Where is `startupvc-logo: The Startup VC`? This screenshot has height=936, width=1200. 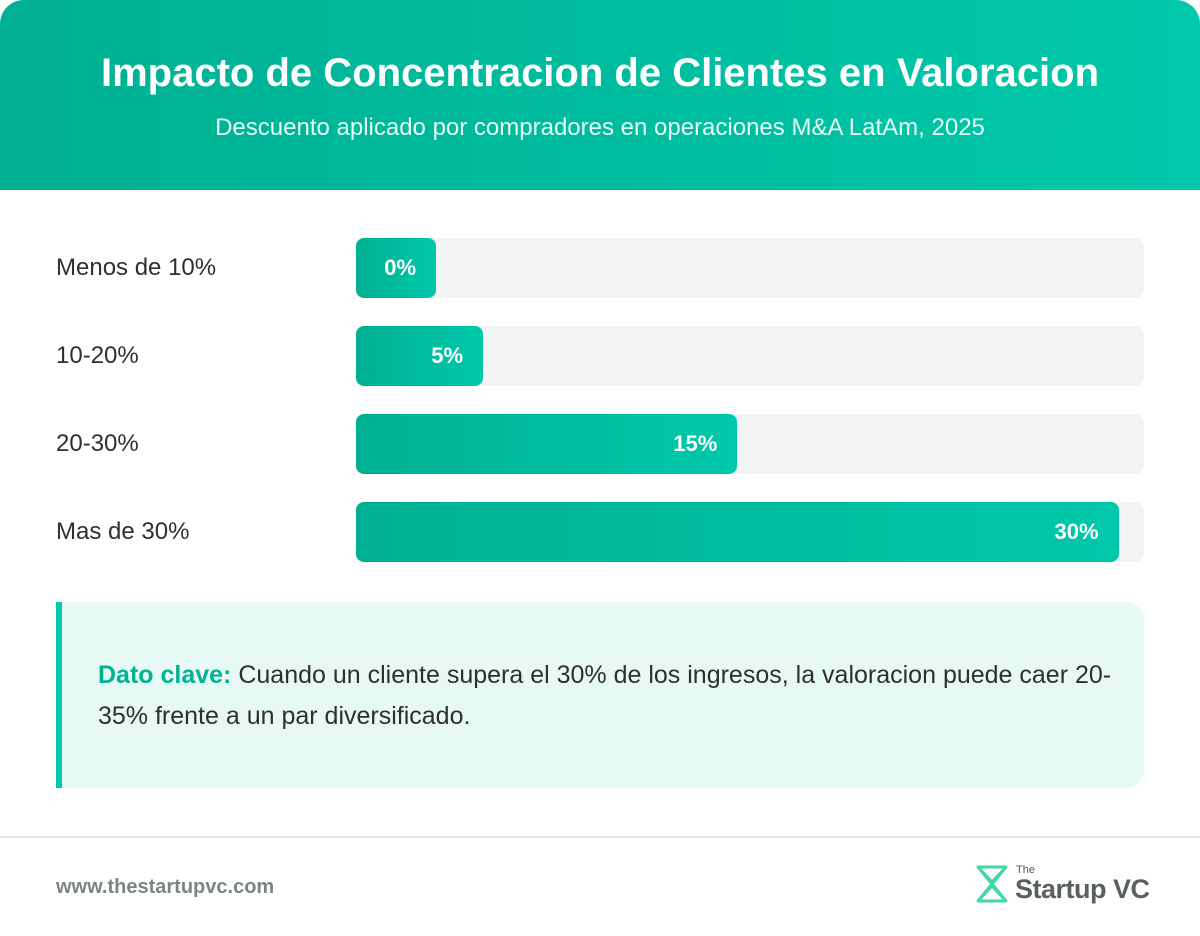 startupvc-logo: The Startup VC is located at coordinates (1064, 885).